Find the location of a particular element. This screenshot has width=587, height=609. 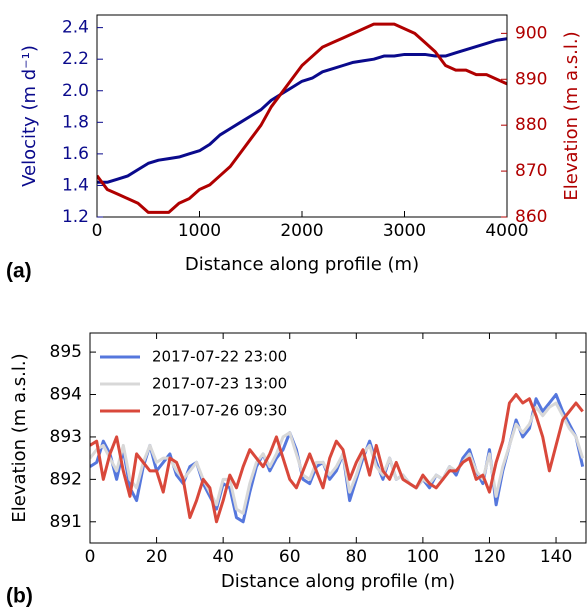

panel-label: (b) is located at coordinates (19, 596).